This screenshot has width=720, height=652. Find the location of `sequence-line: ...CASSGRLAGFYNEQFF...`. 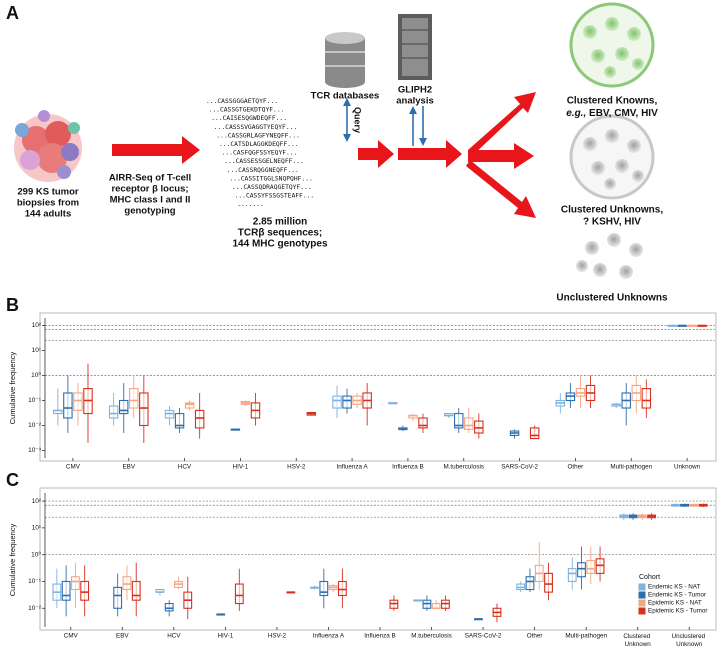

sequence-line: ...CASSGRLAGFYNEQFF... is located at coordinates (257, 135).